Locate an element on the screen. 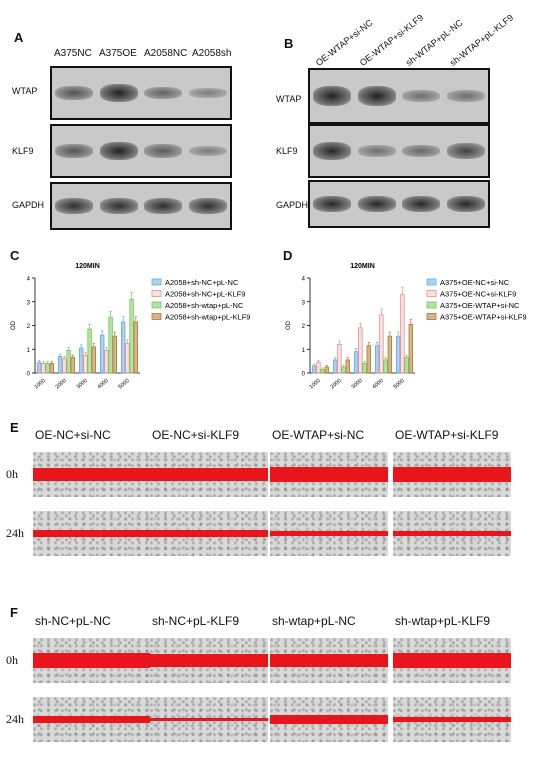 Image resolution: width=550 pixels, height=773 pixels. legend-label: A375+OE-NC+si-KLF9 is located at coordinates (478, 294).